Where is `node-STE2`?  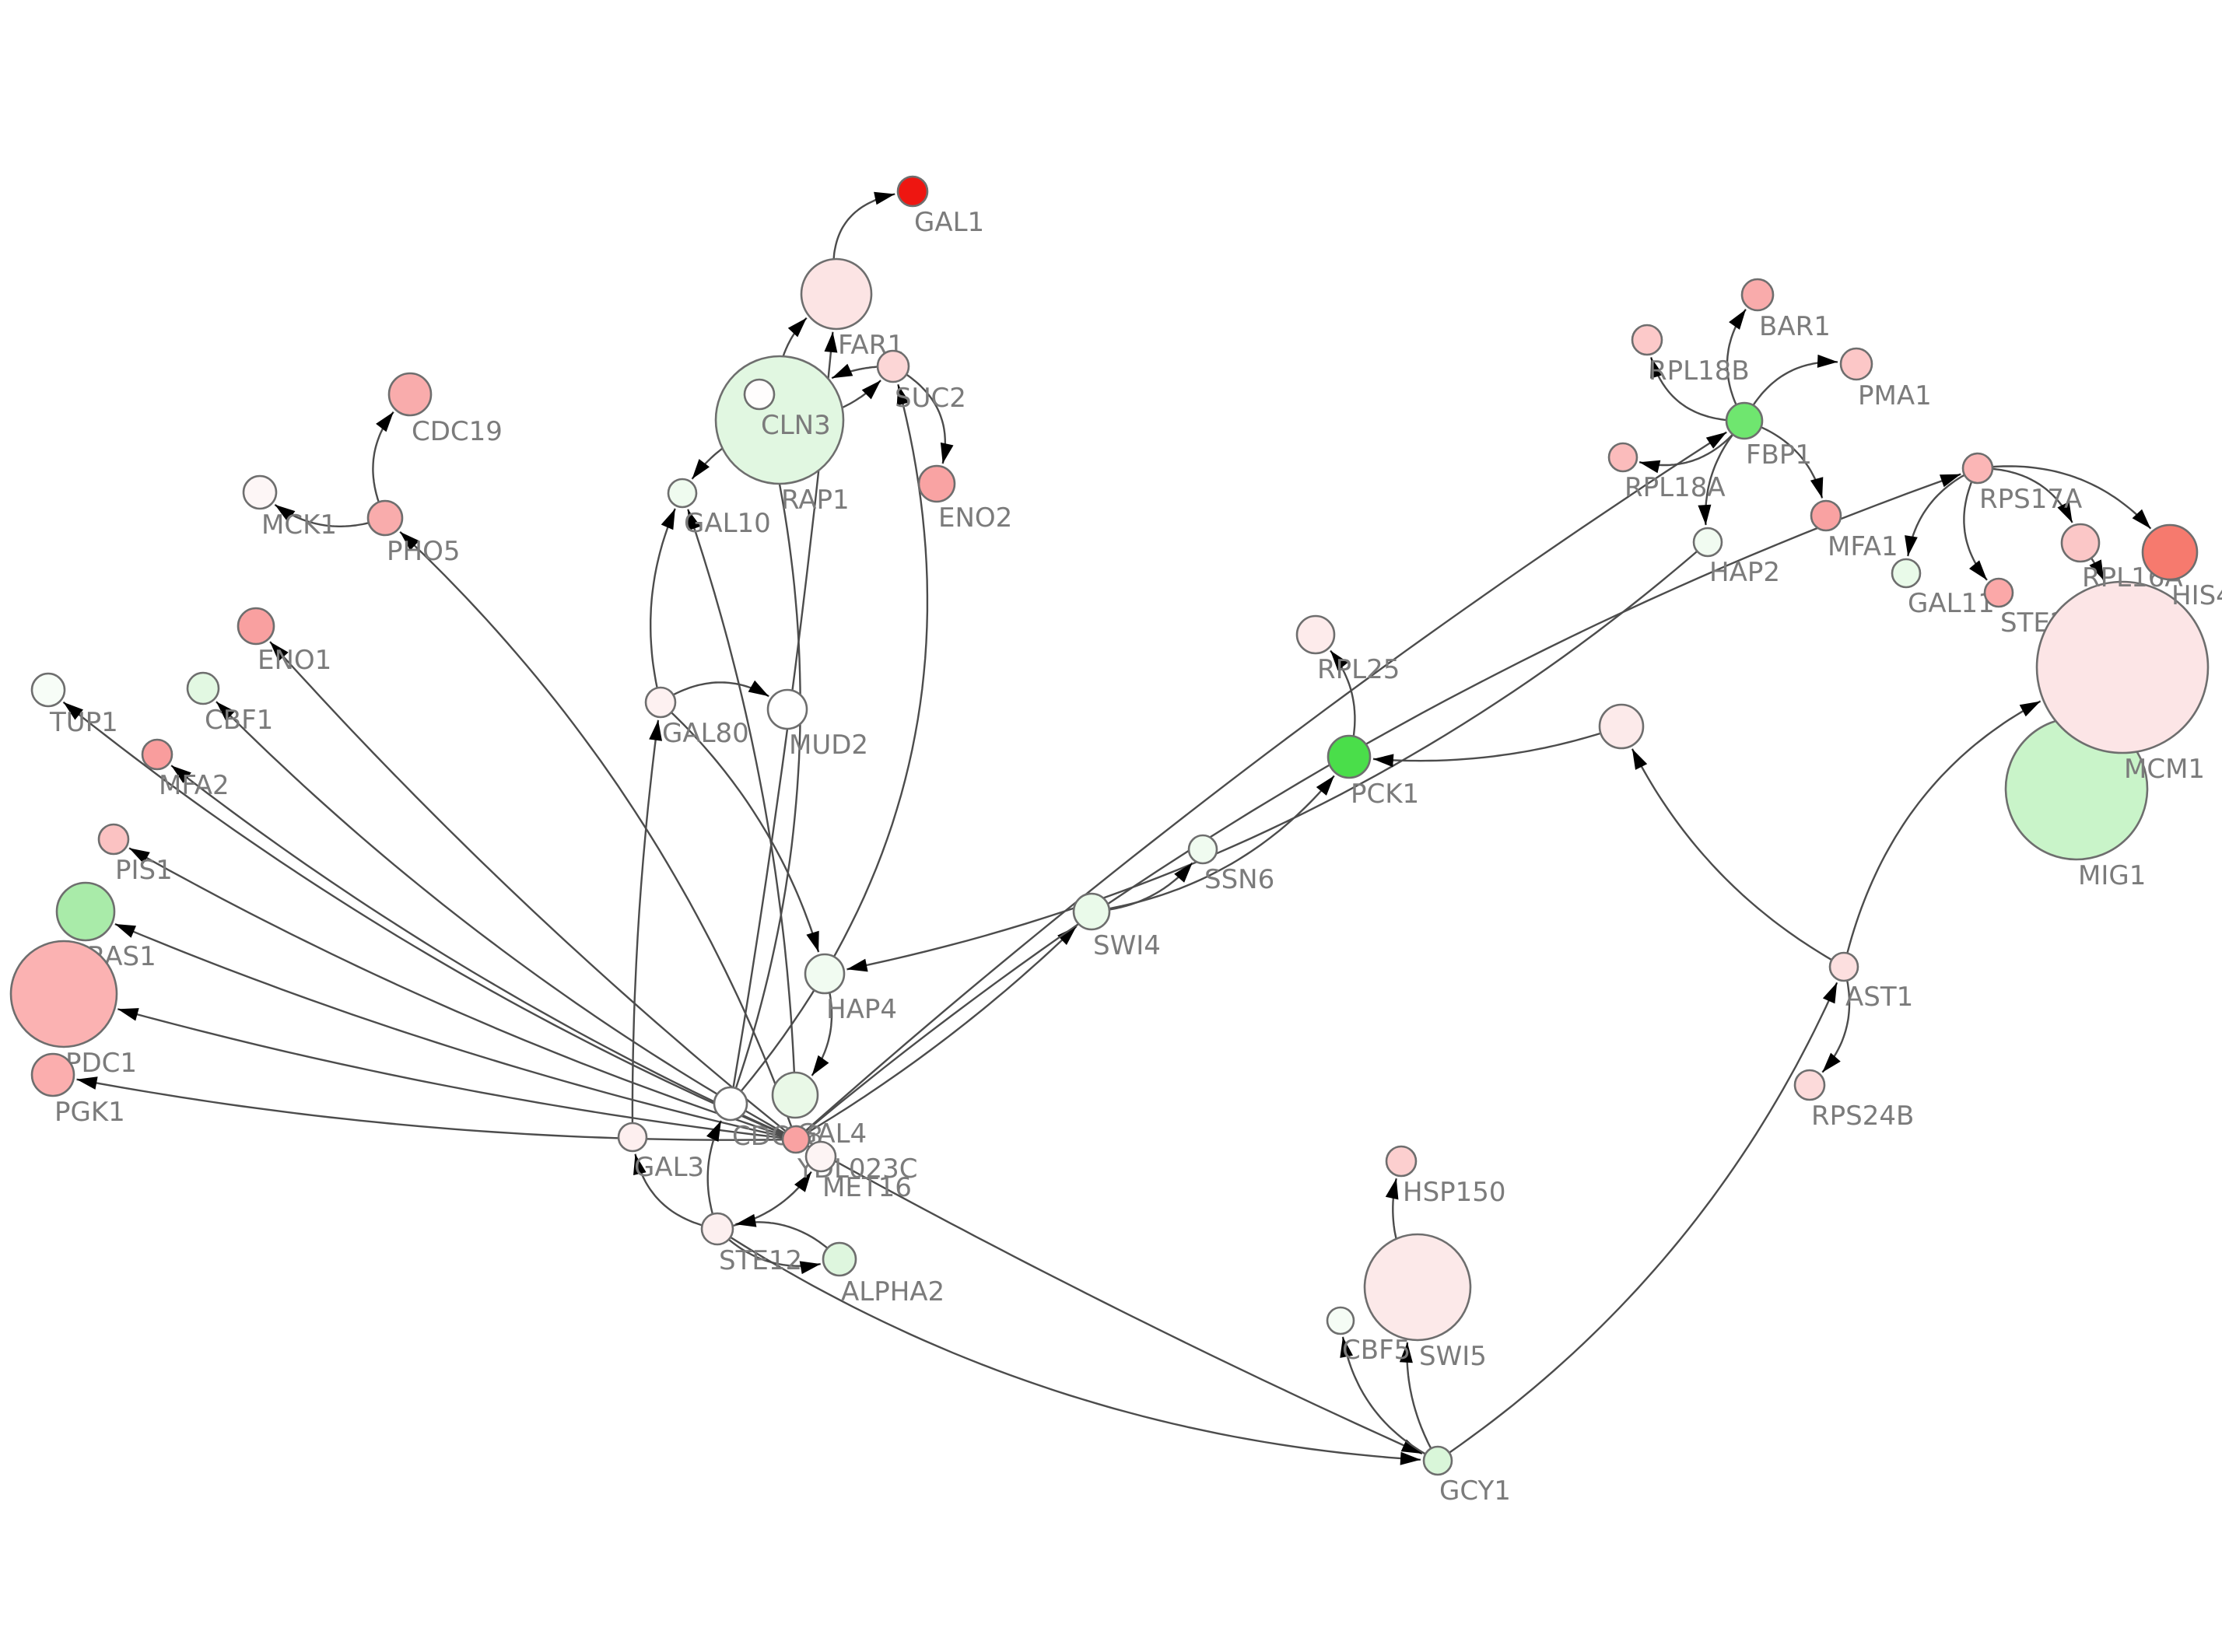 node-STE2 is located at coordinates (1998, 592).